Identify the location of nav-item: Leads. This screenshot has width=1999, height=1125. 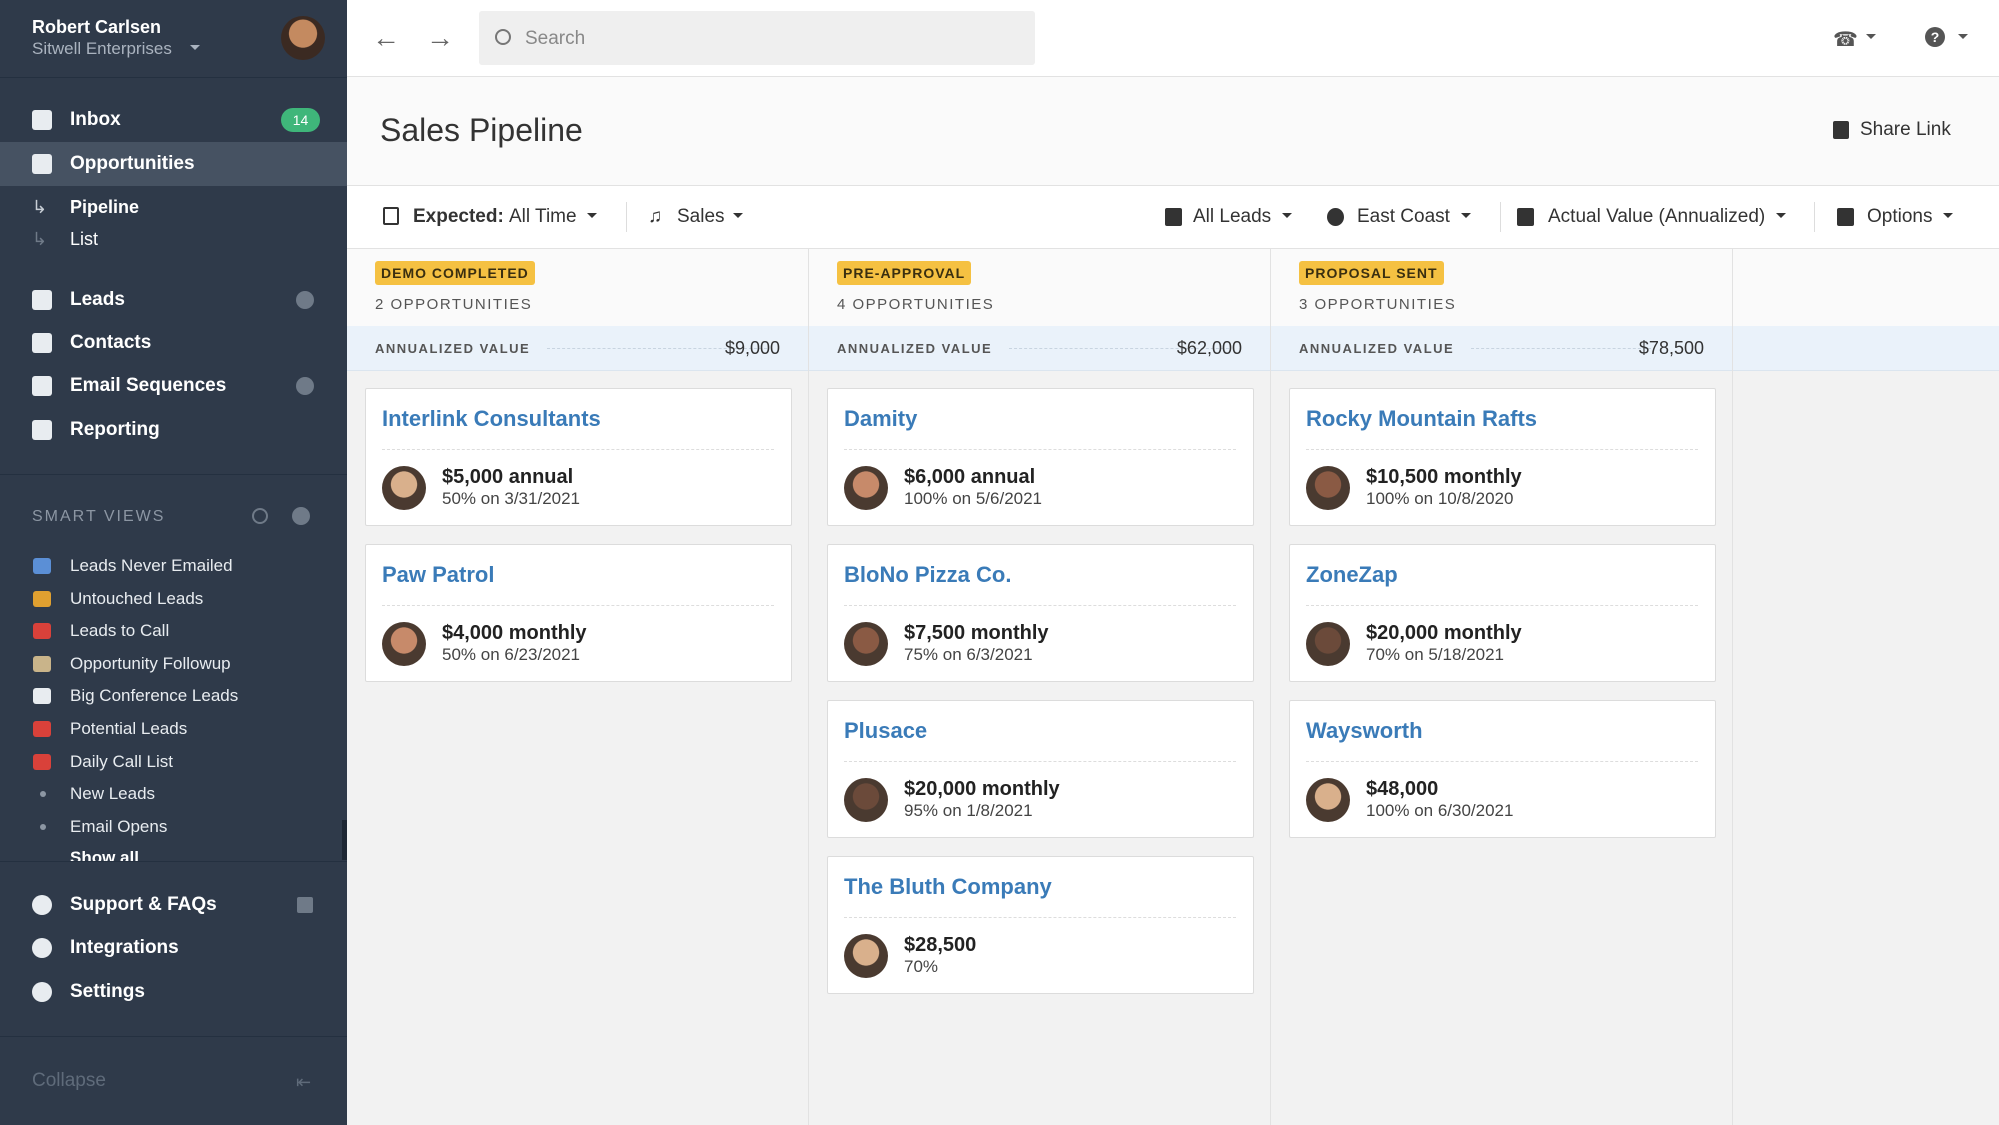
(97, 299).